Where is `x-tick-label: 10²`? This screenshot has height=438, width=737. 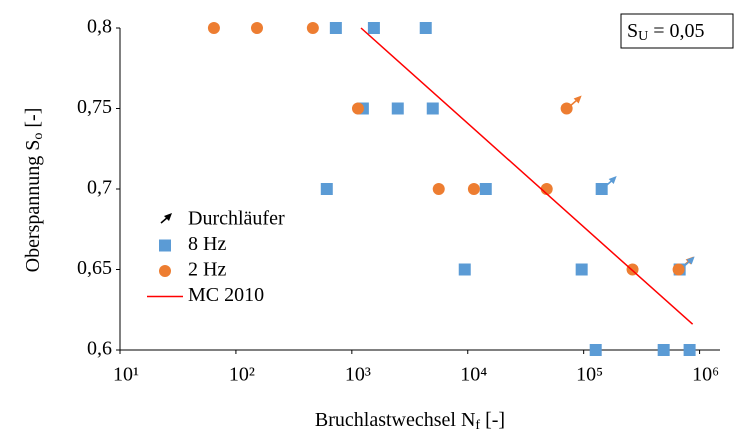 x-tick-label: 10² is located at coordinates (242, 375).